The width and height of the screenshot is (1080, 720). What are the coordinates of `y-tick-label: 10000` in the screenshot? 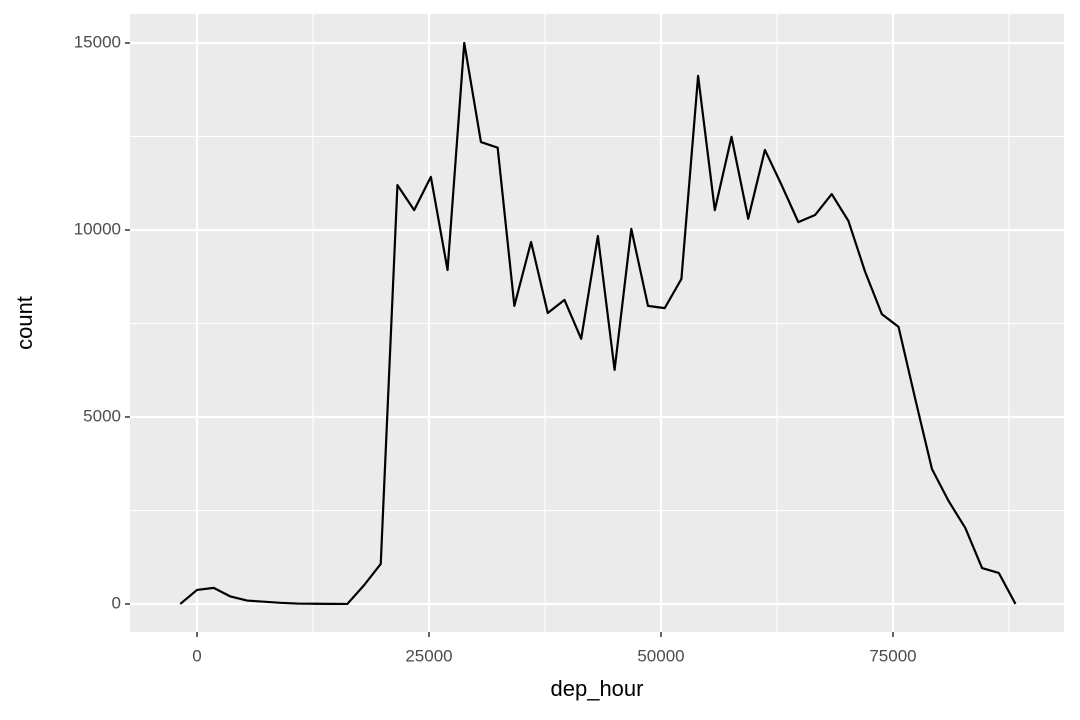 It's located at (97, 228).